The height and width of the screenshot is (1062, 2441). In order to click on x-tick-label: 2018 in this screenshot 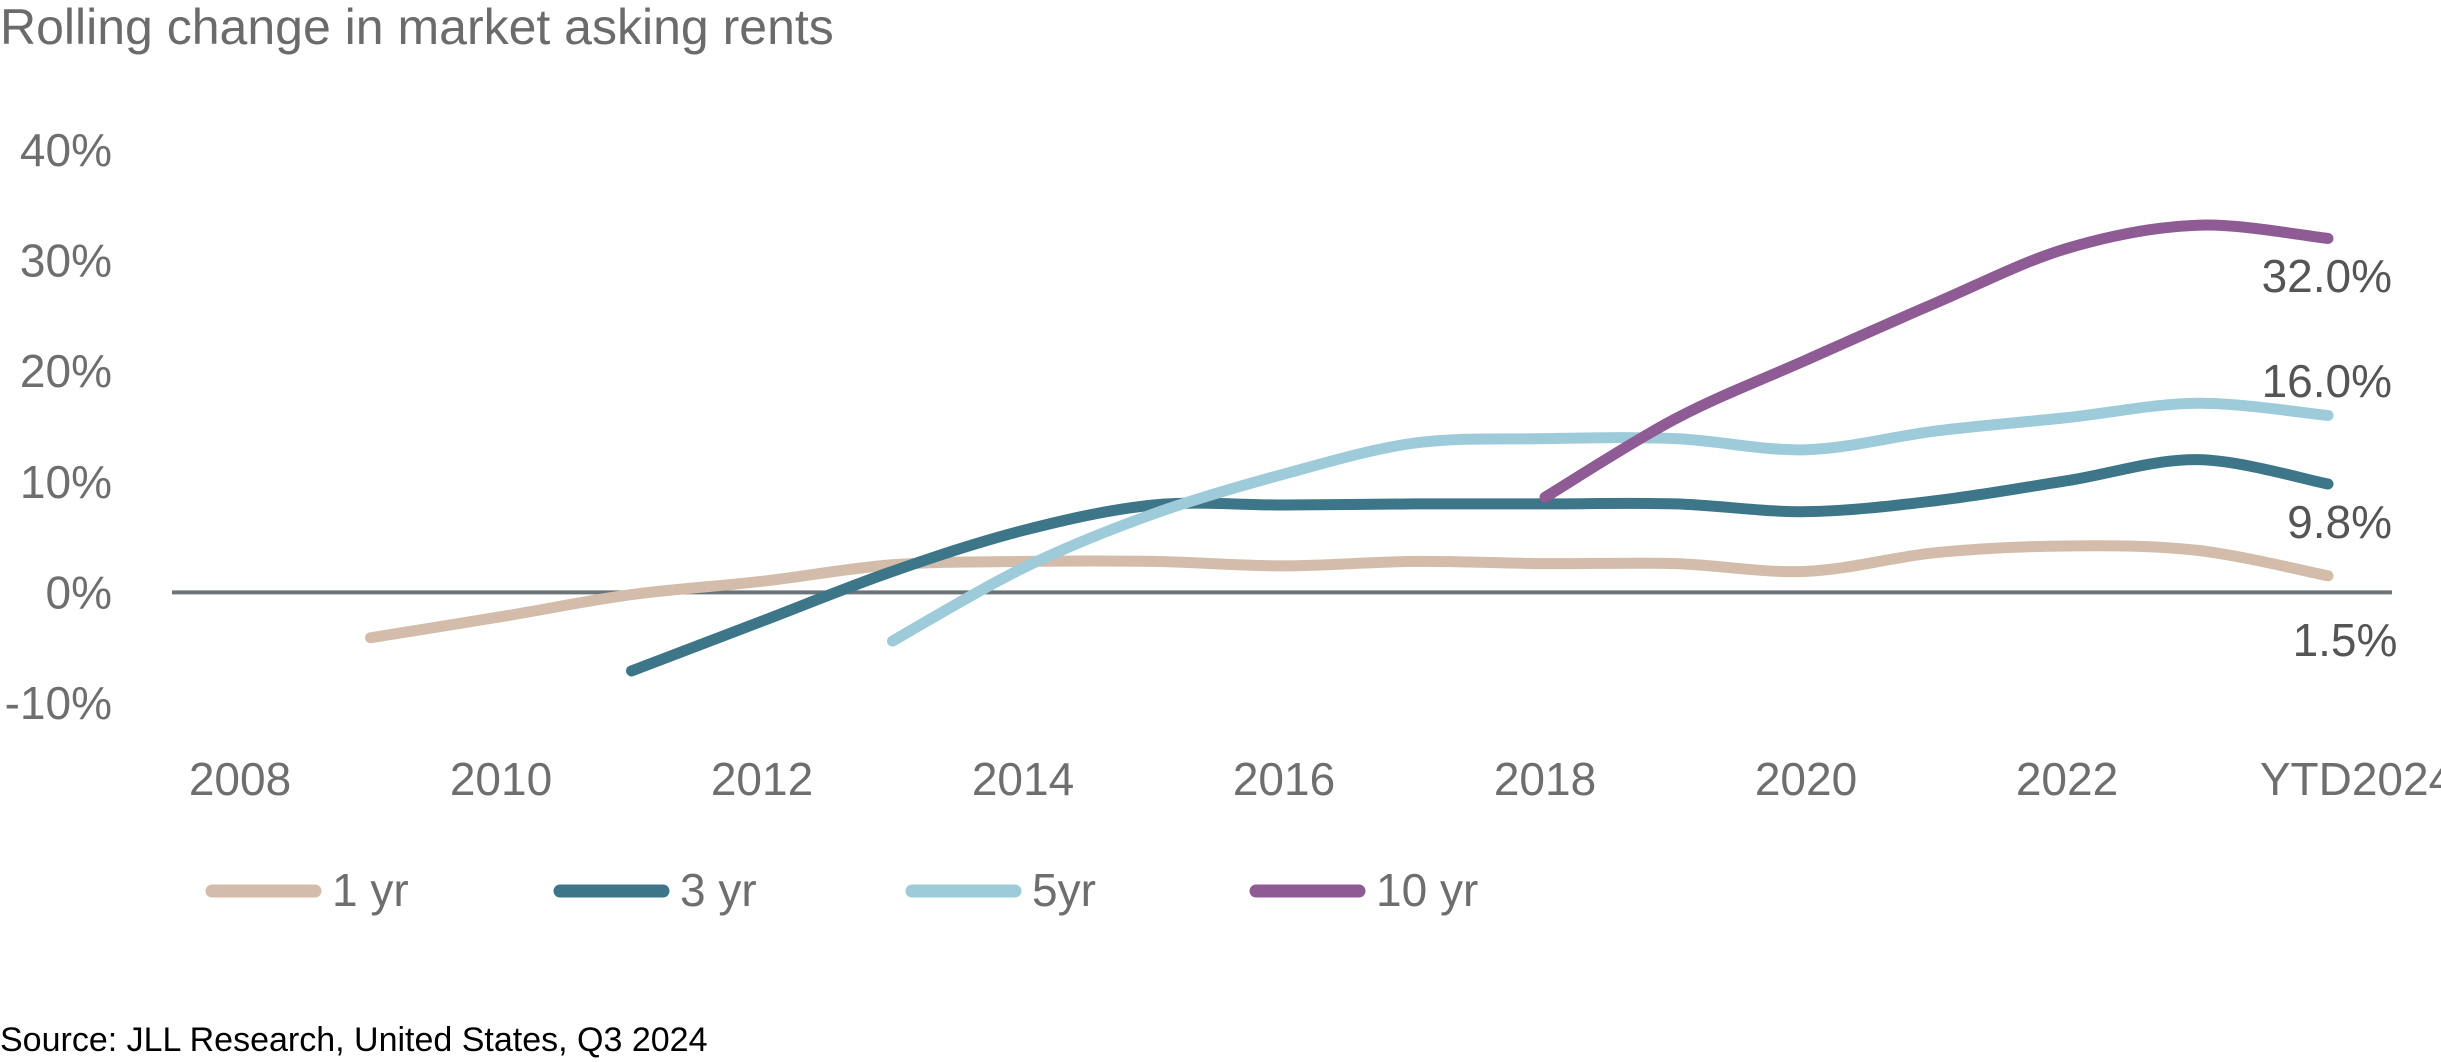, I will do `click(1545, 779)`.